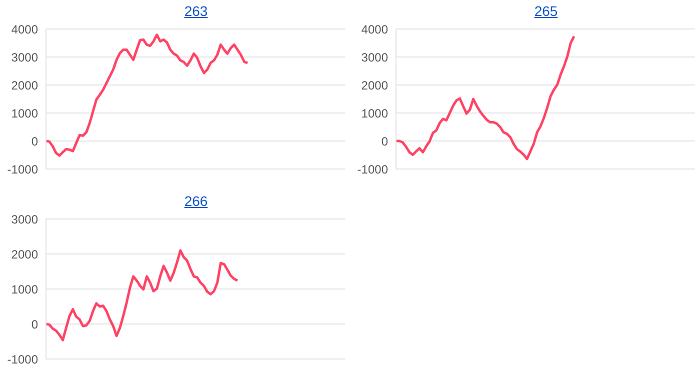 The width and height of the screenshot is (700, 388). I want to click on chart-title: 263, so click(196, 11).